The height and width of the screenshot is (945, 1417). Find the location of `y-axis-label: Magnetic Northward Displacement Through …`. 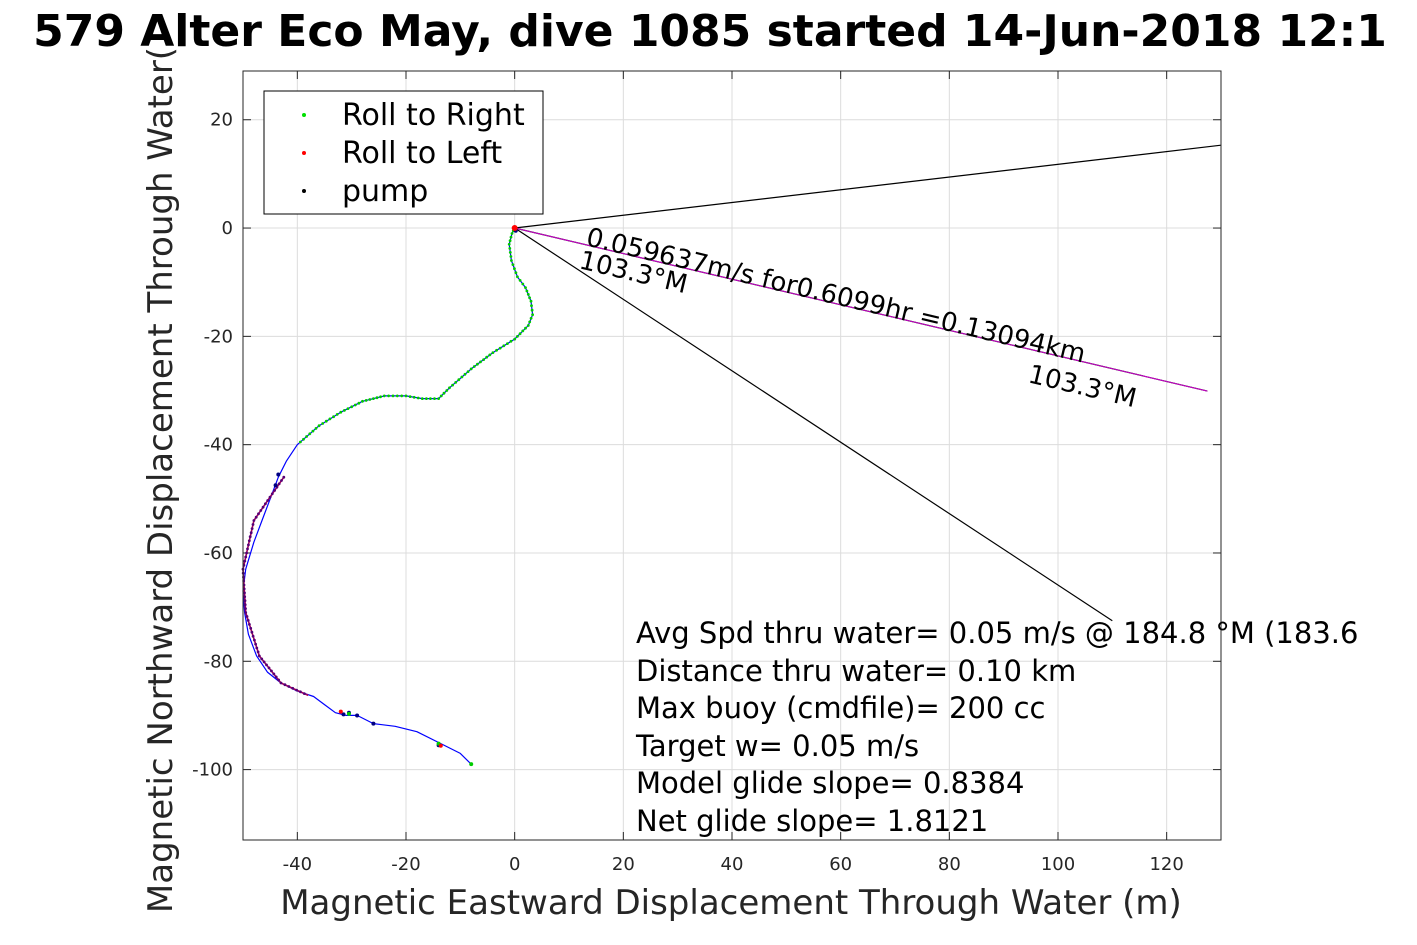

y-axis-label: Magnetic Northward Displacement Through … is located at coordinates (161, 480).